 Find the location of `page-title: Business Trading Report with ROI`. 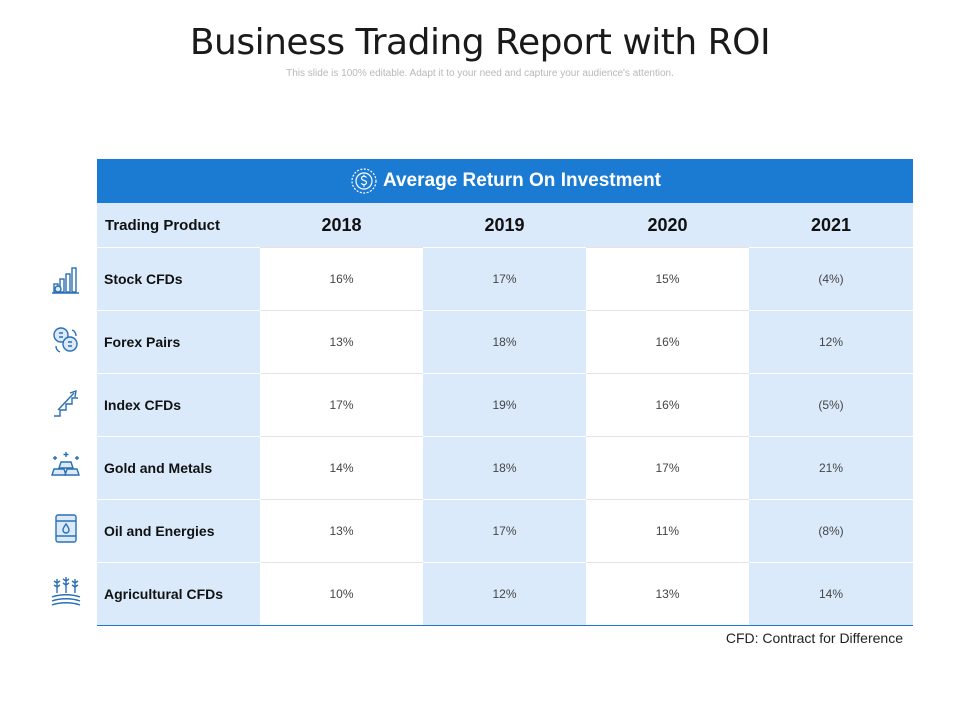

page-title: Business Trading Report with ROI is located at coordinates (480, 42).